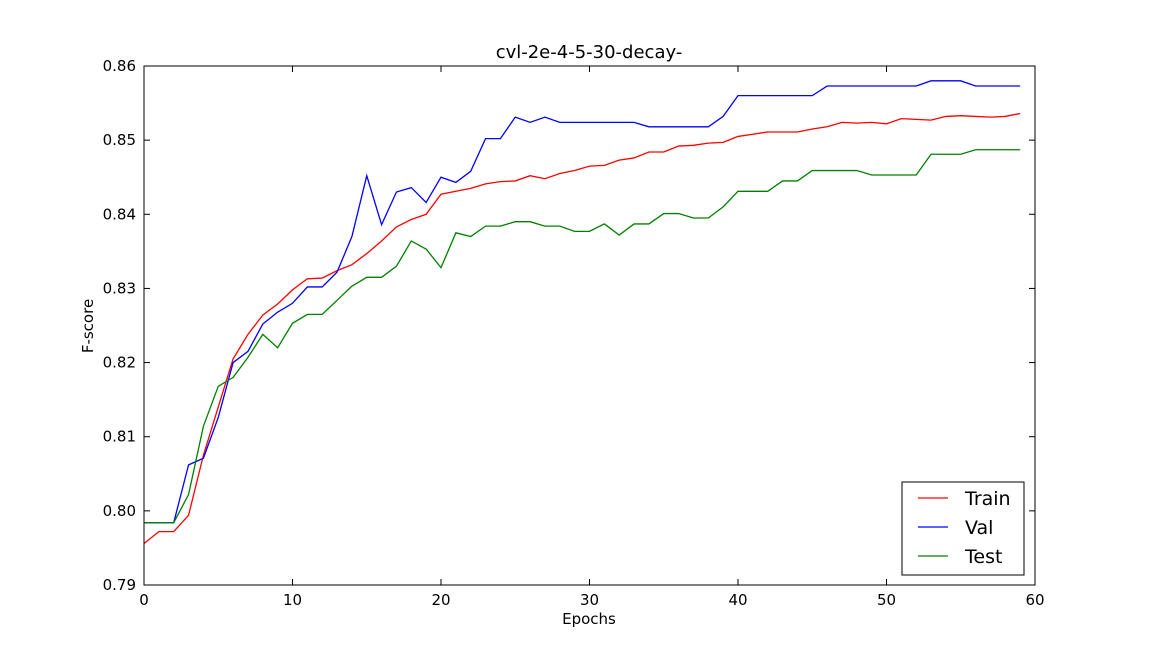  Describe the element at coordinates (589, 619) in the screenshot. I see `x-axis-label: Epochs` at that location.